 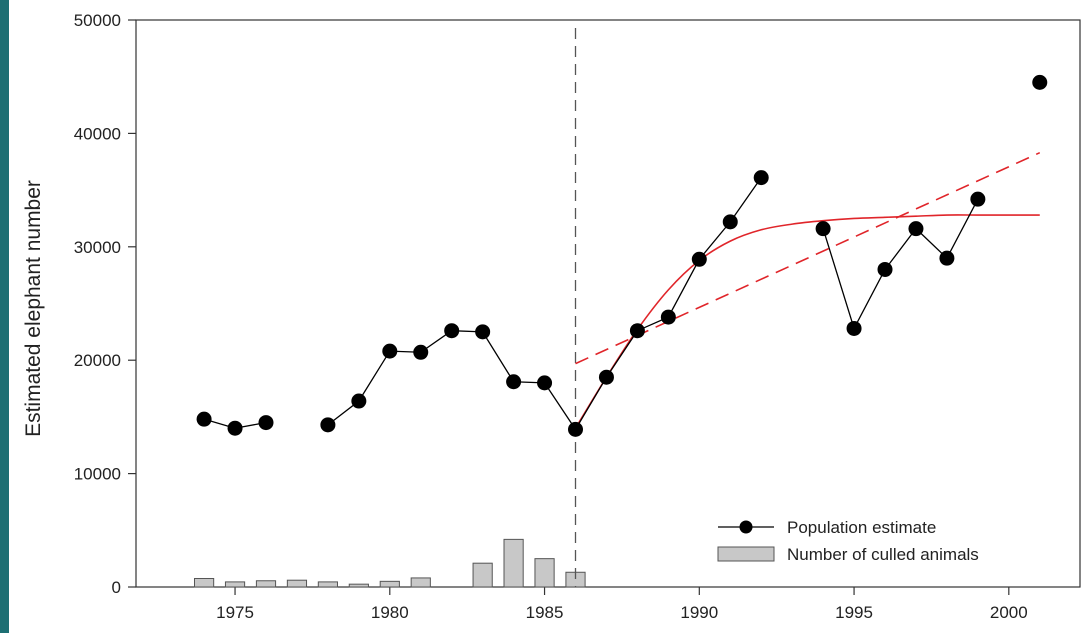 I want to click on x-axis: 1975 1980 1985 1990 1995 2000, so click(x=622, y=604).